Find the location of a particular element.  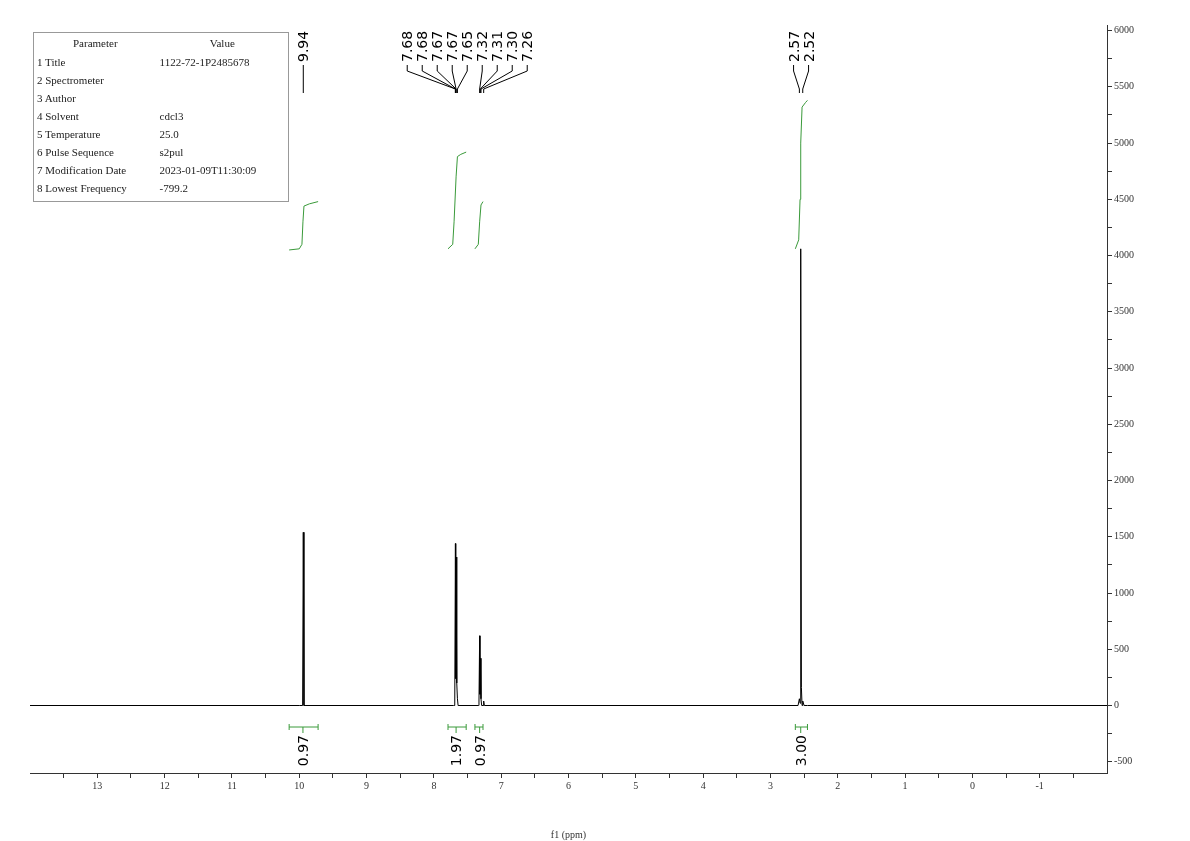

y-tick-label: 3000 is located at coordinates (1124, 367).